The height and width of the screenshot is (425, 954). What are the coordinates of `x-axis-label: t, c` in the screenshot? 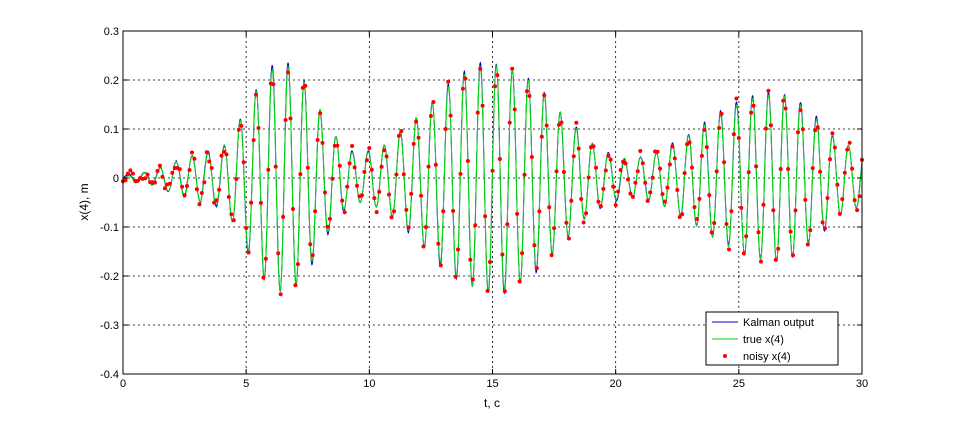 It's located at (492, 403).